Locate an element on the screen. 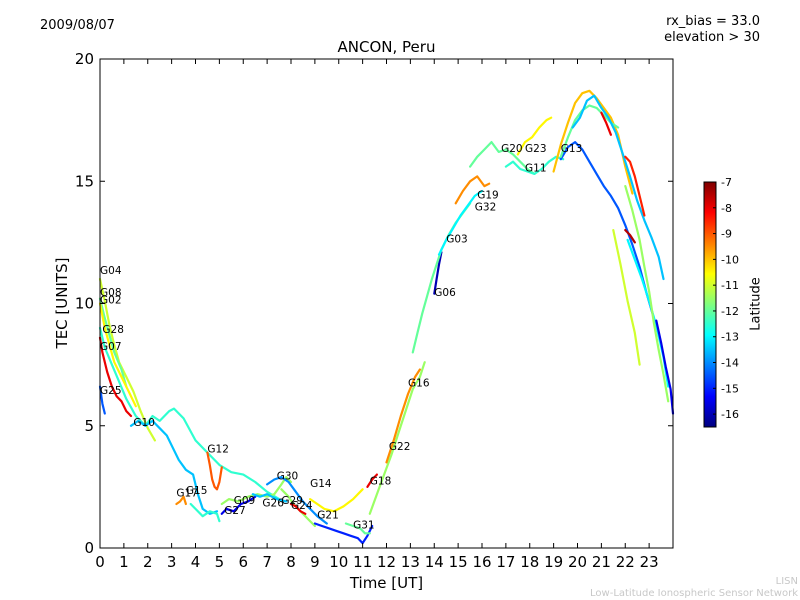  series-line-g03 is located at coordinates (441, 278).